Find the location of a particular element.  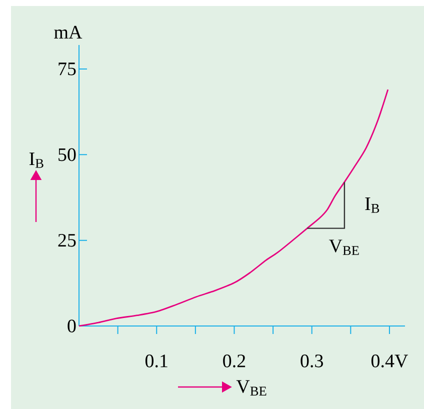

x-axis-title: V$_{BE}$ is located at coordinates (251, 388).